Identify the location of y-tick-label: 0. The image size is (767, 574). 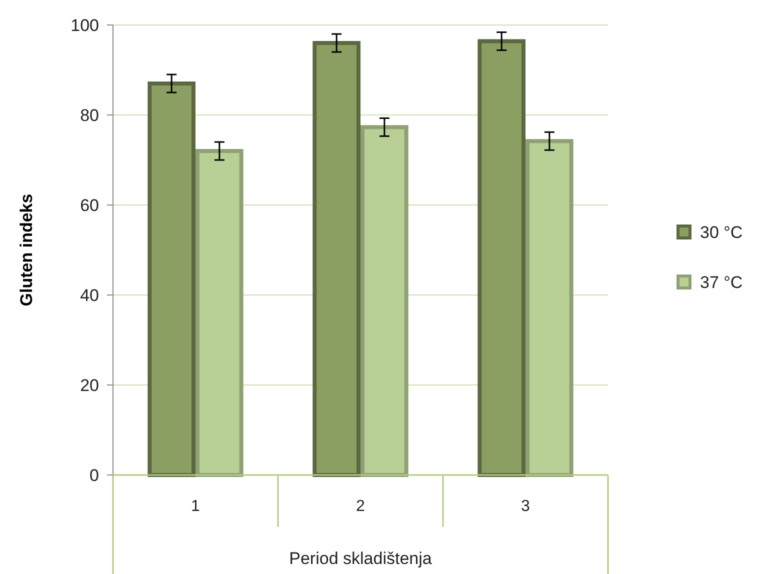
(94, 475).